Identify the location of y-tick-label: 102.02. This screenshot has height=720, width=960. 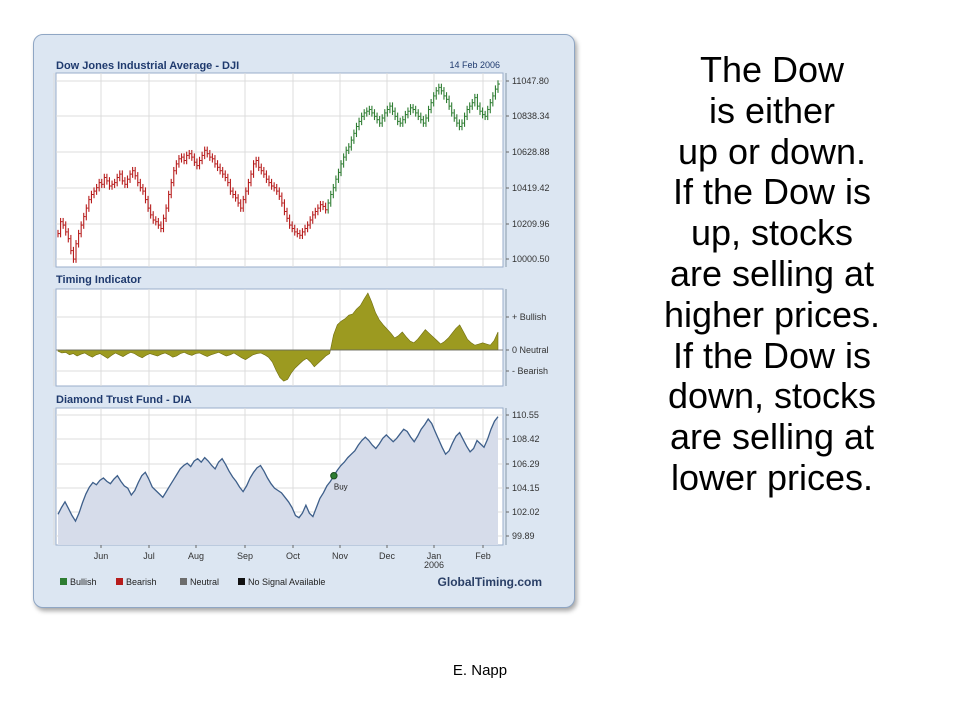
(526, 512).